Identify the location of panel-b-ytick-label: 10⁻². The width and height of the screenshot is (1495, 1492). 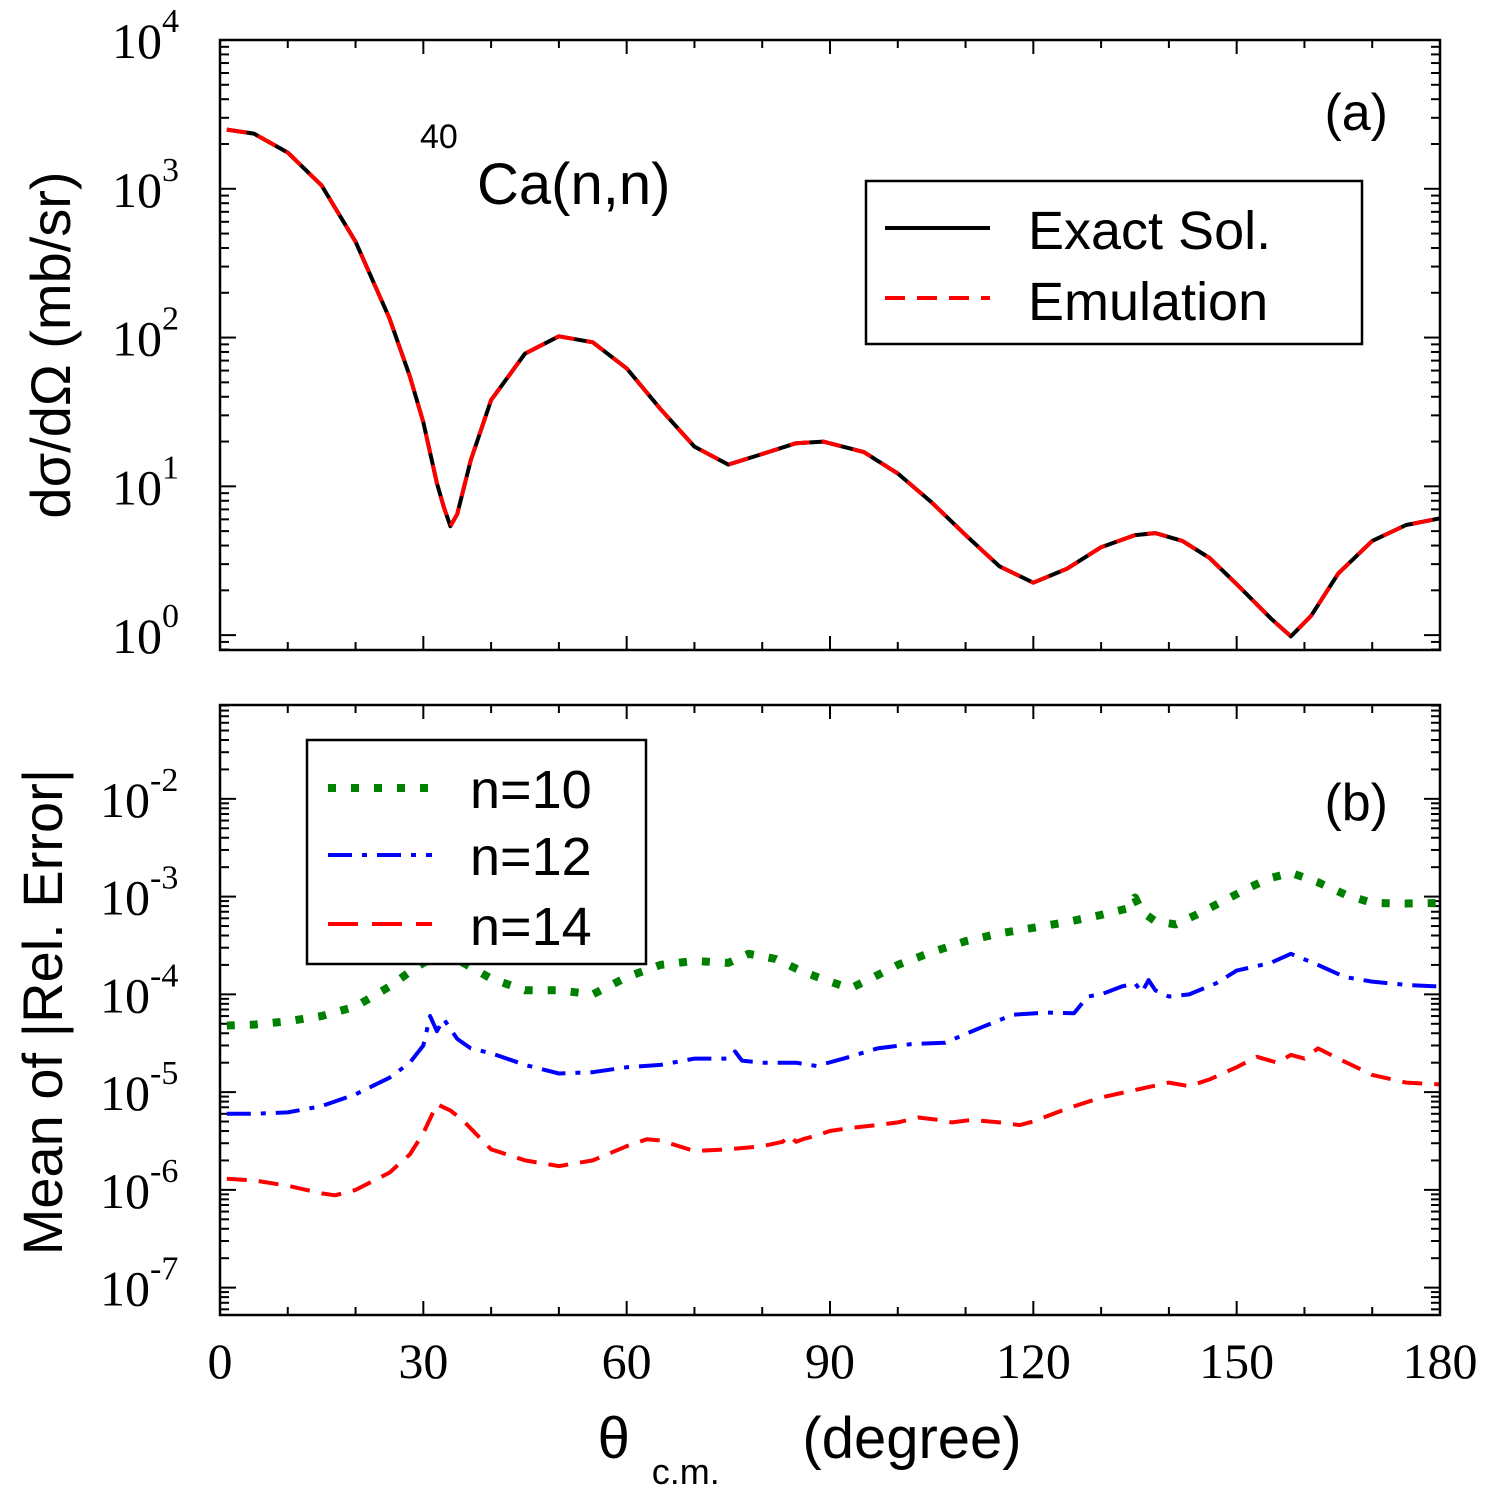
(139, 795).